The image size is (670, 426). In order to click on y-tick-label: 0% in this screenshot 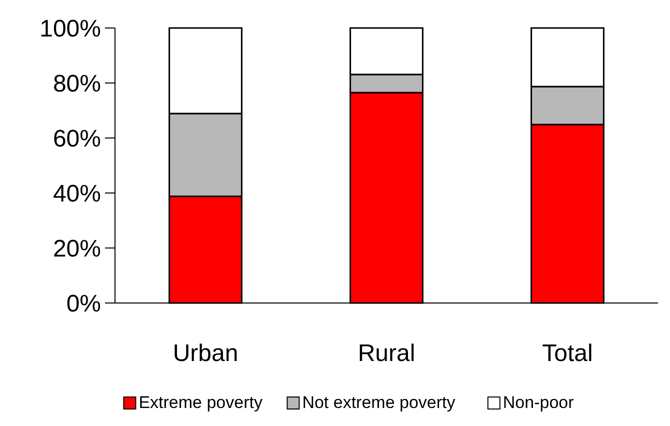, I will do `click(83, 304)`.